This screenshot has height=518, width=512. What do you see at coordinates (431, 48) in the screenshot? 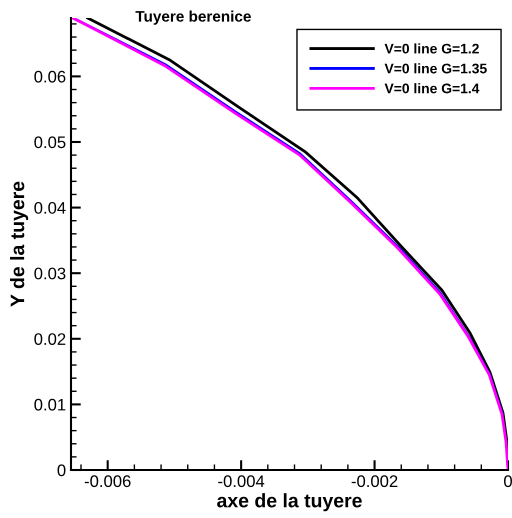
I see `legend-label: V=0 line G=1.2` at bounding box center [431, 48].